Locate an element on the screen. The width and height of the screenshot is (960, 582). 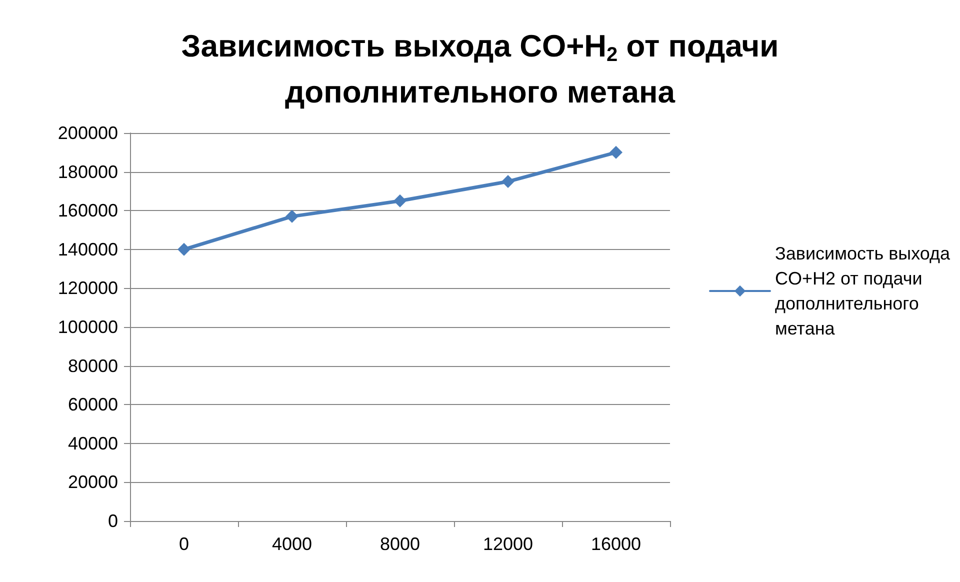
y-tick-label: 80000 is located at coordinates (93, 366).